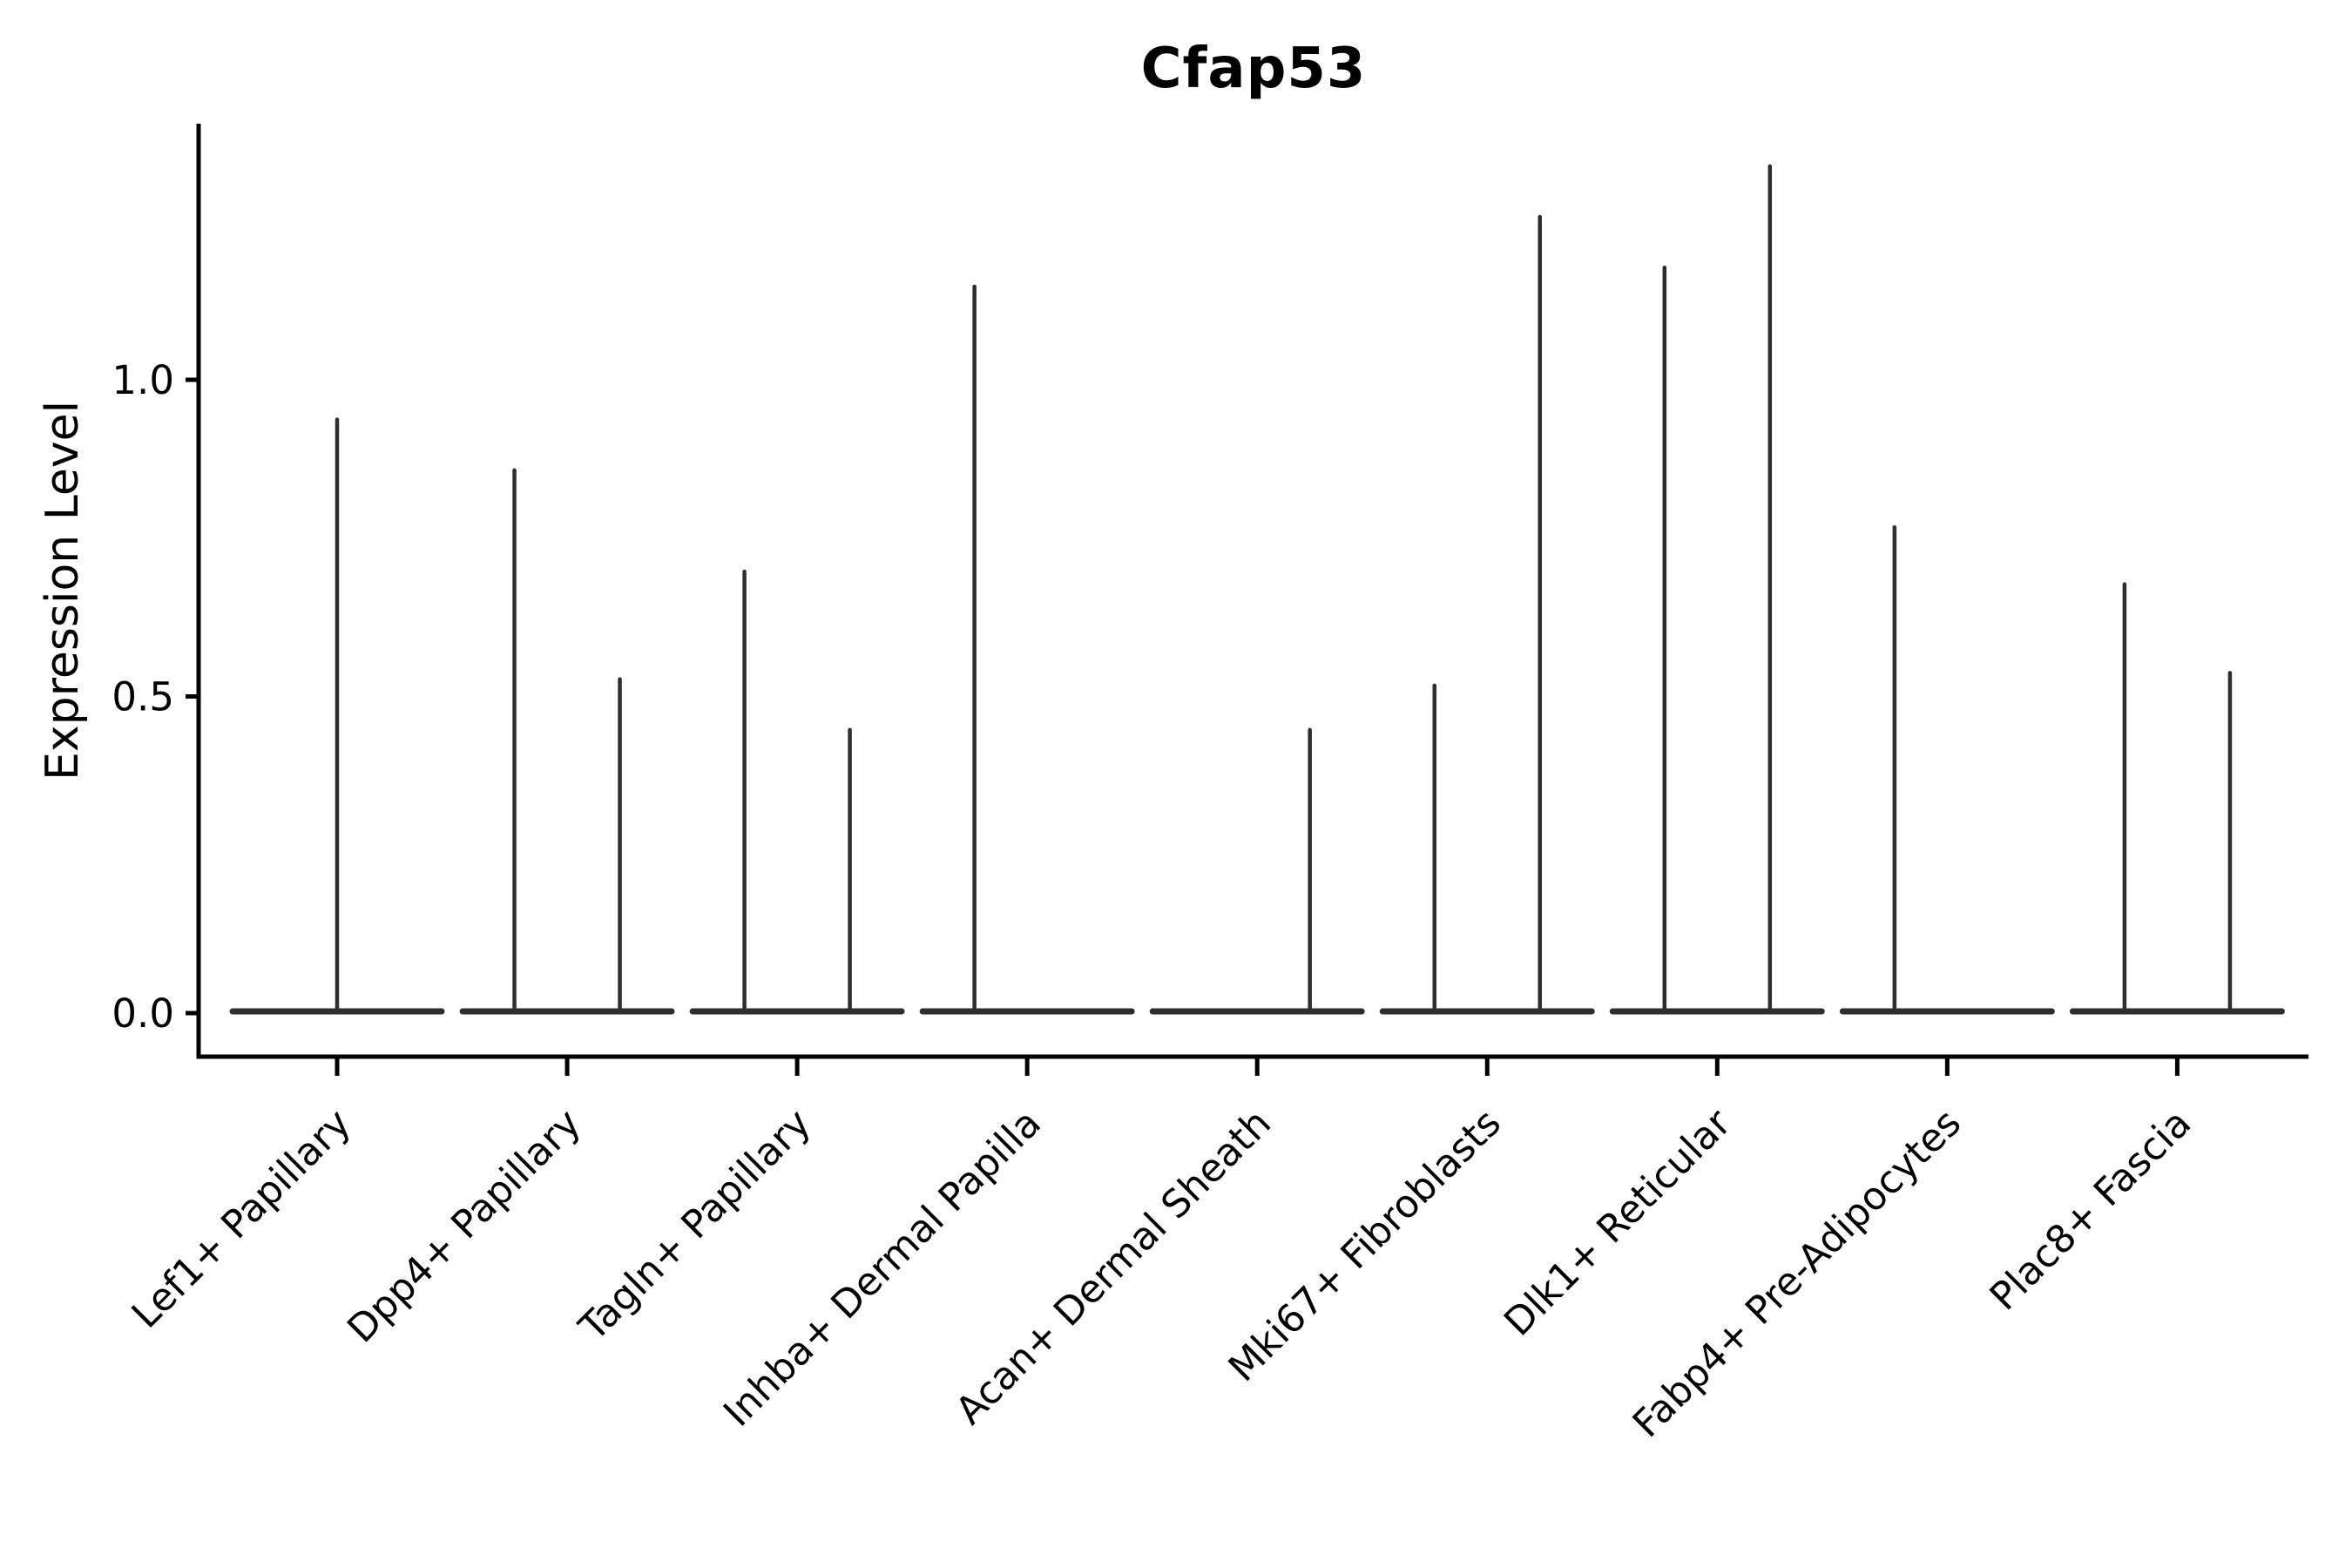 This screenshot has width=2352, height=1568. I want to click on x-axis-label: Tagln+ Papillary, so click(695, 1225).